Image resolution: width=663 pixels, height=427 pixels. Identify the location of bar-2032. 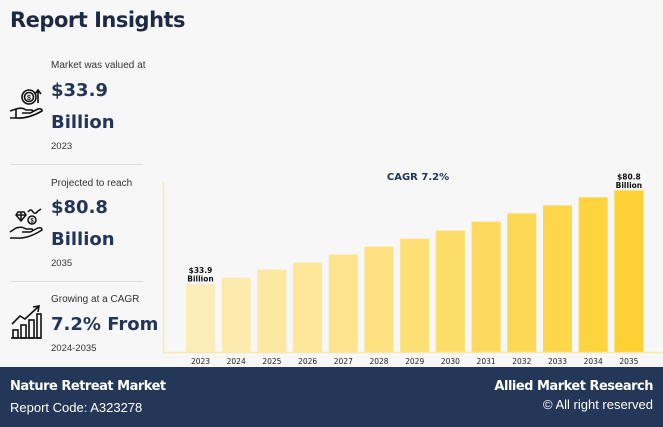
(522, 282).